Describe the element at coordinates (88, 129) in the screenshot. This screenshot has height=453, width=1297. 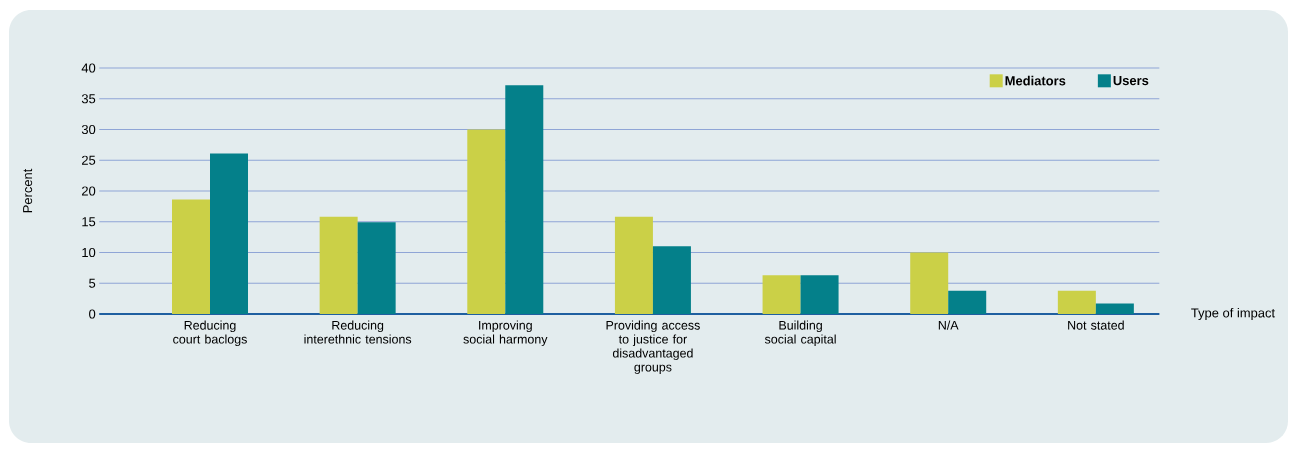
I see `y-tick-label: 30` at that location.